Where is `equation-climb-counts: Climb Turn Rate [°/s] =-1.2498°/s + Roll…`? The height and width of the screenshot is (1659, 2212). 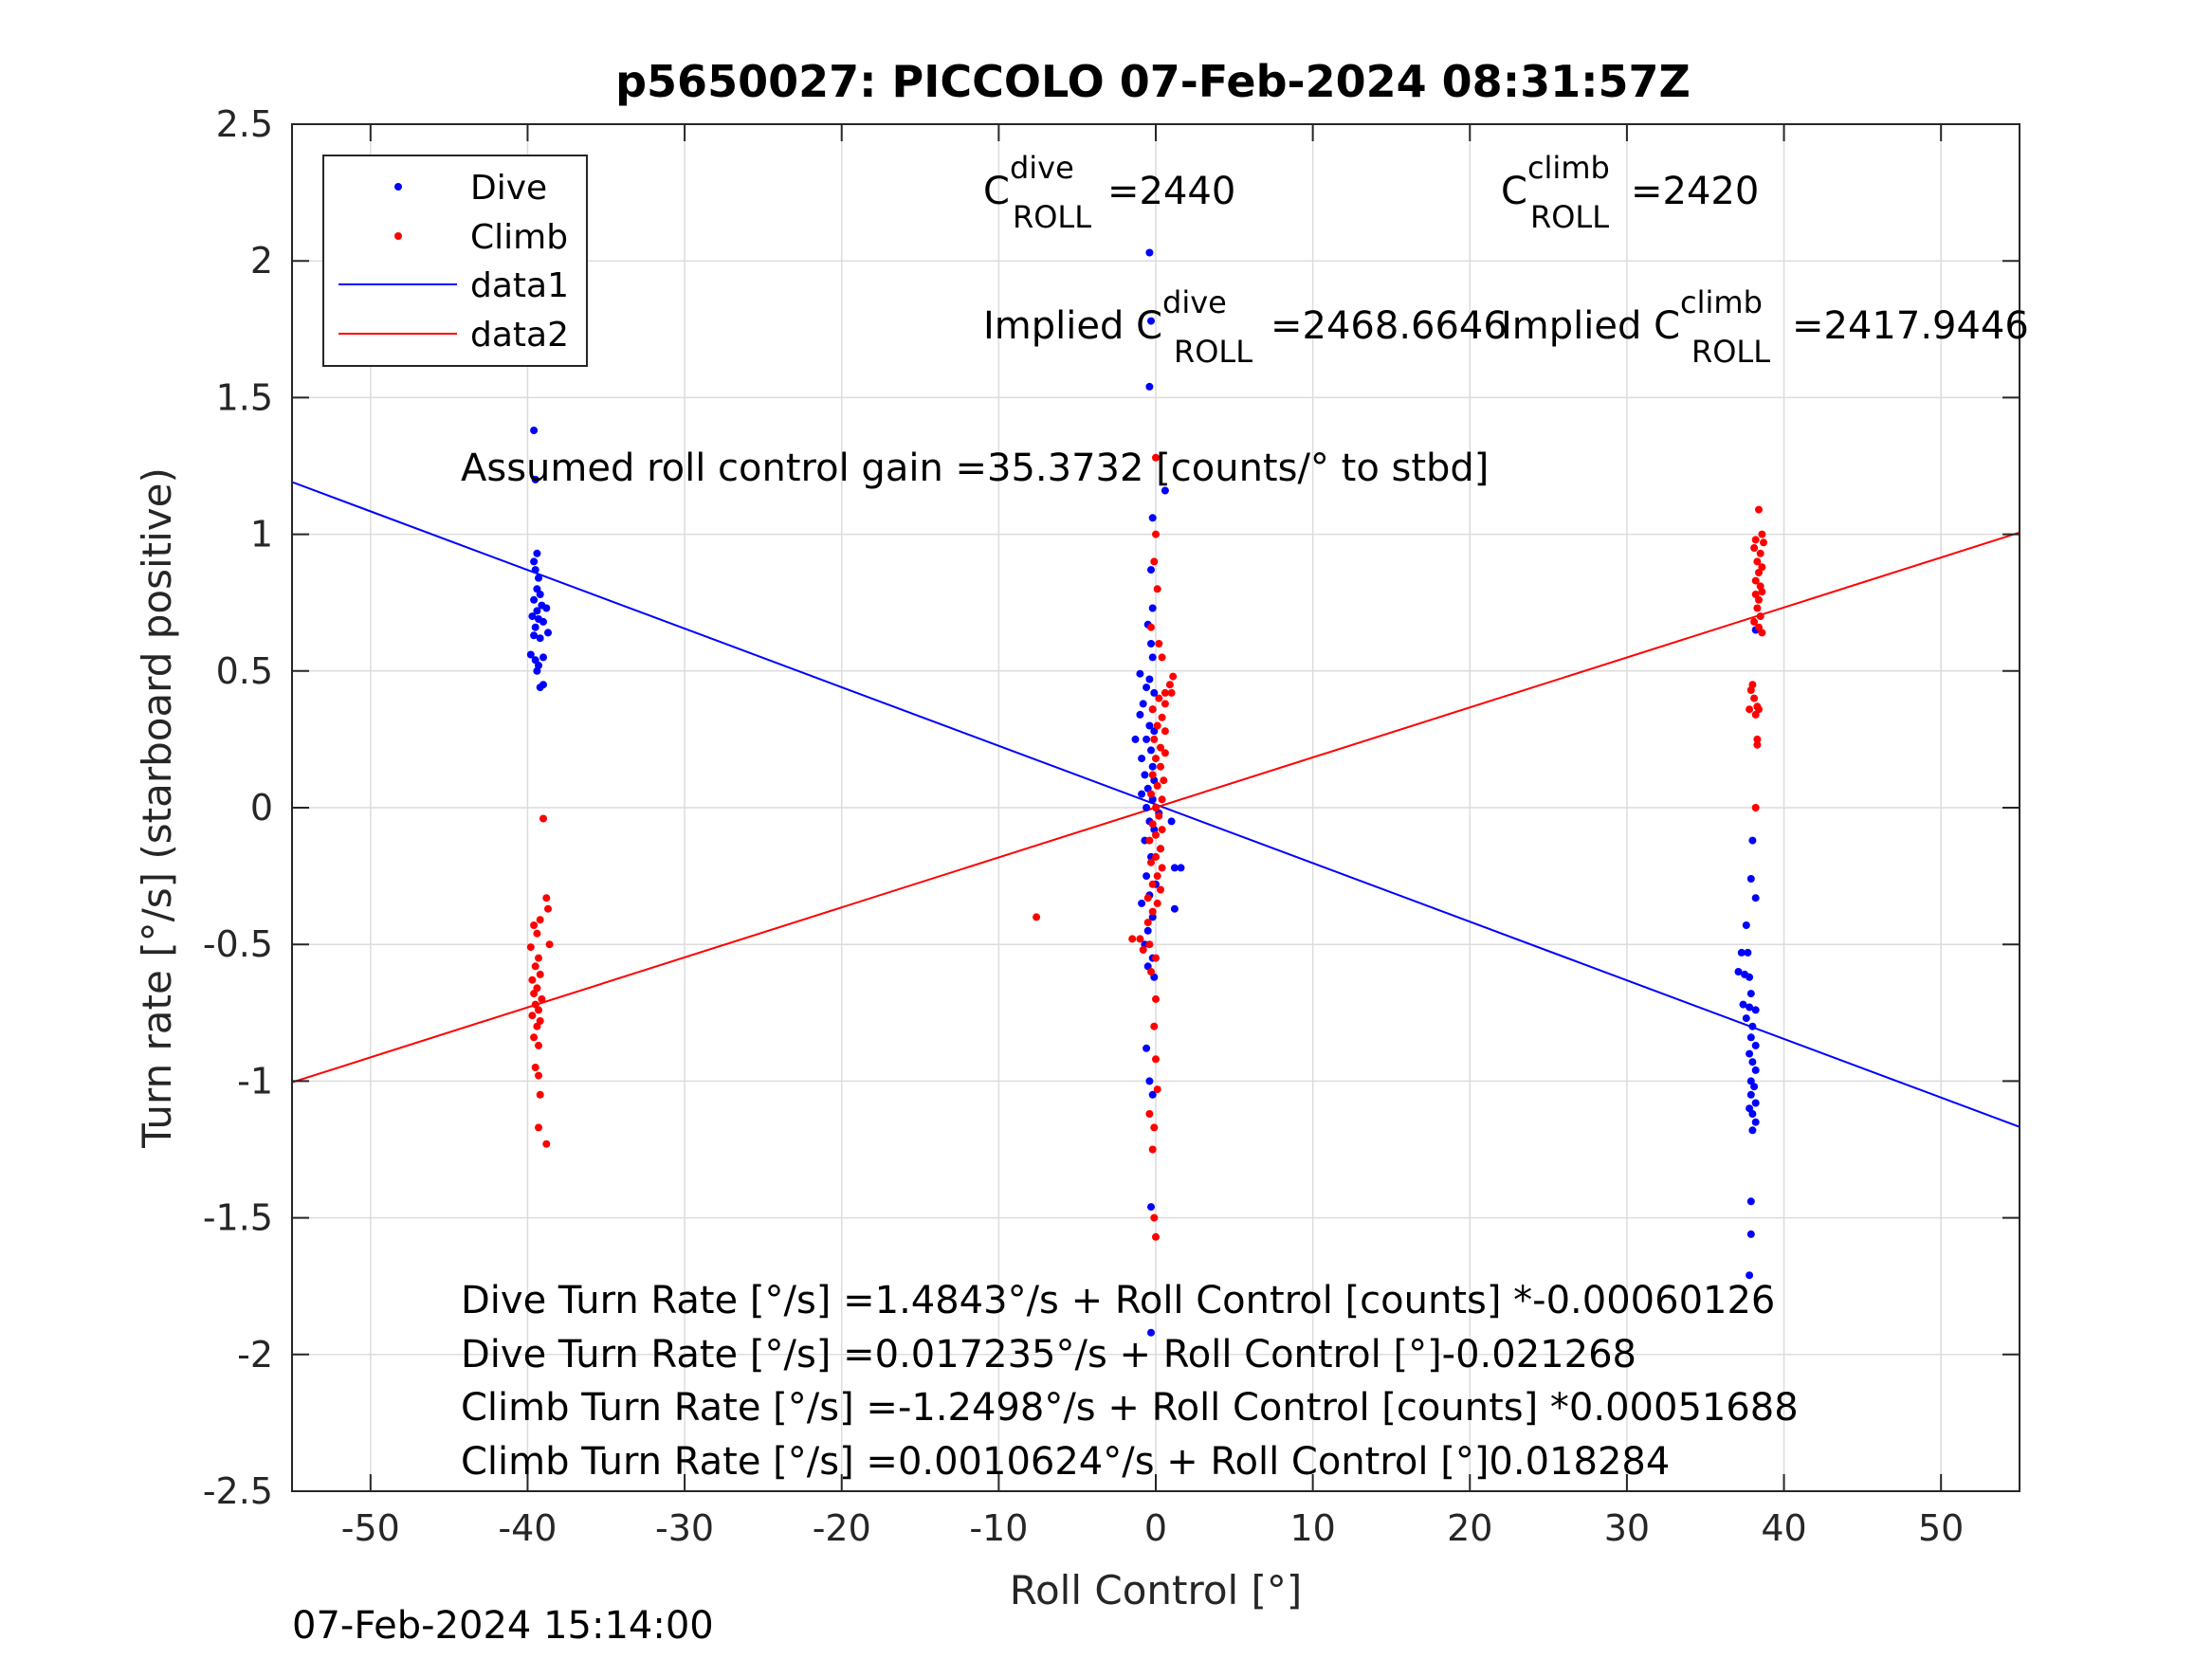 equation-climb-counts: Climb Turn Rate [°/s] =-1.2498°/s + Roll… is located at coordinates (1130, 1408).